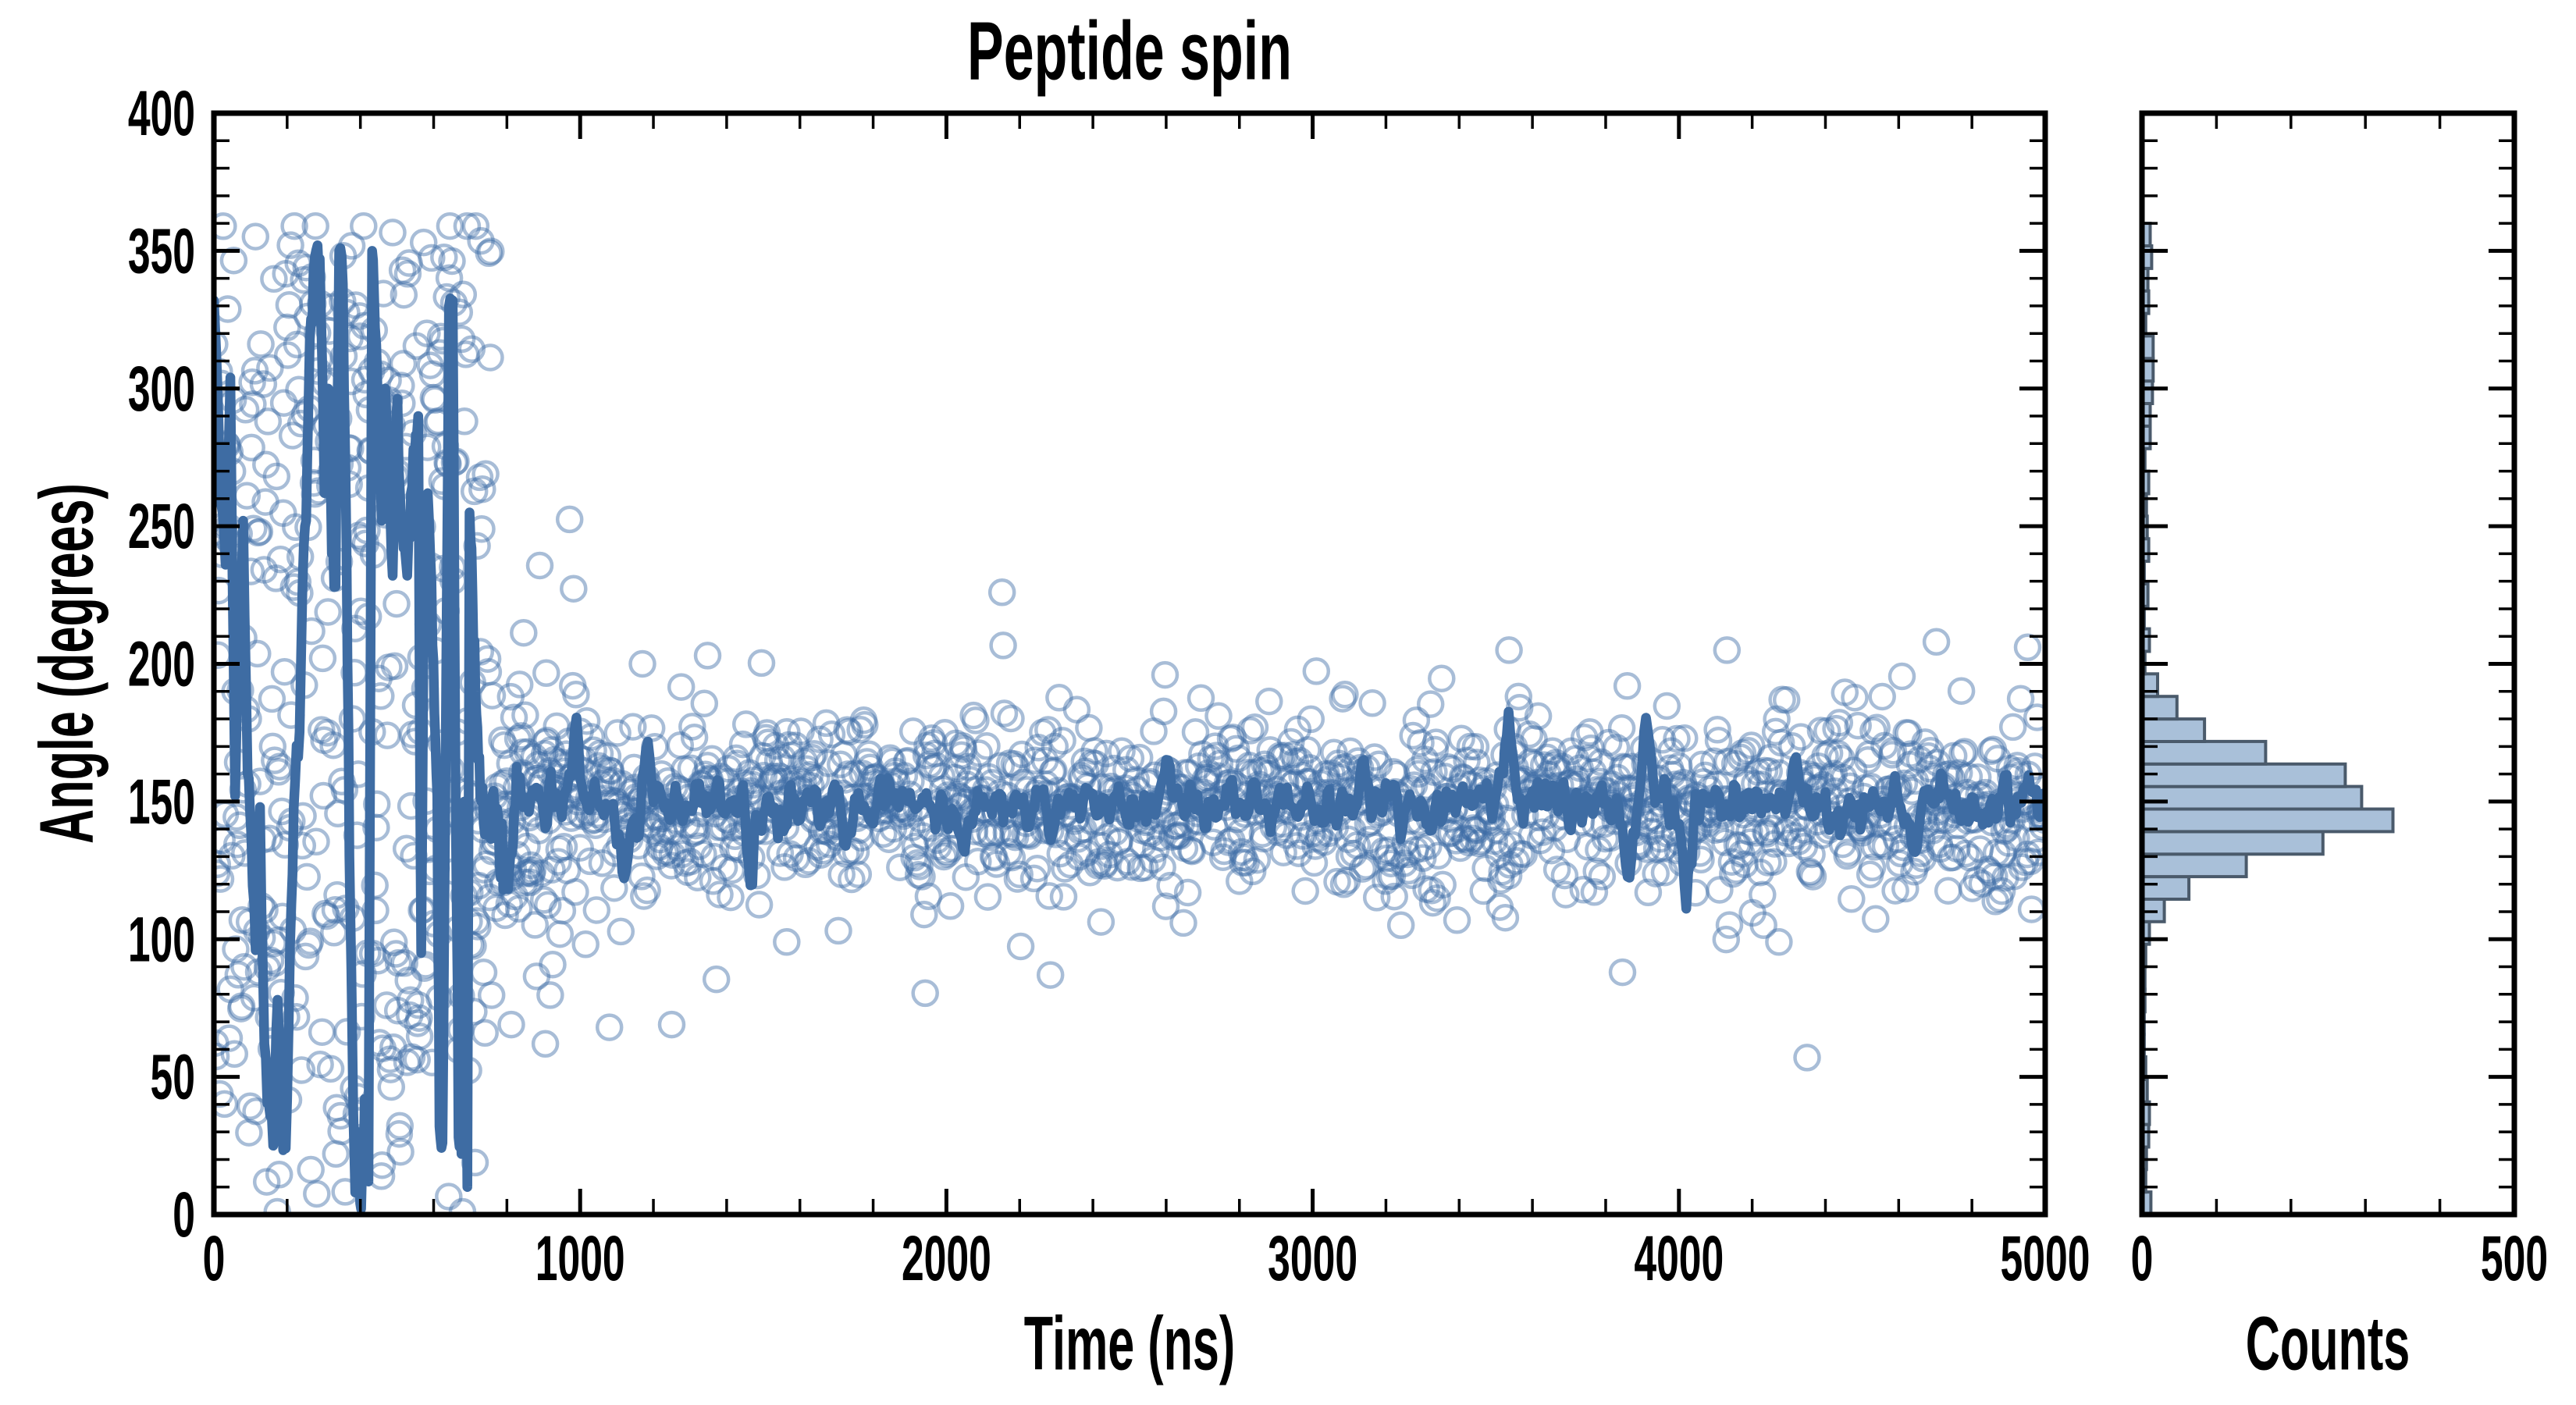  Describe the element at coordinates (161, 389) in the screenshot. I see `y-tick-label: 300` at that location.